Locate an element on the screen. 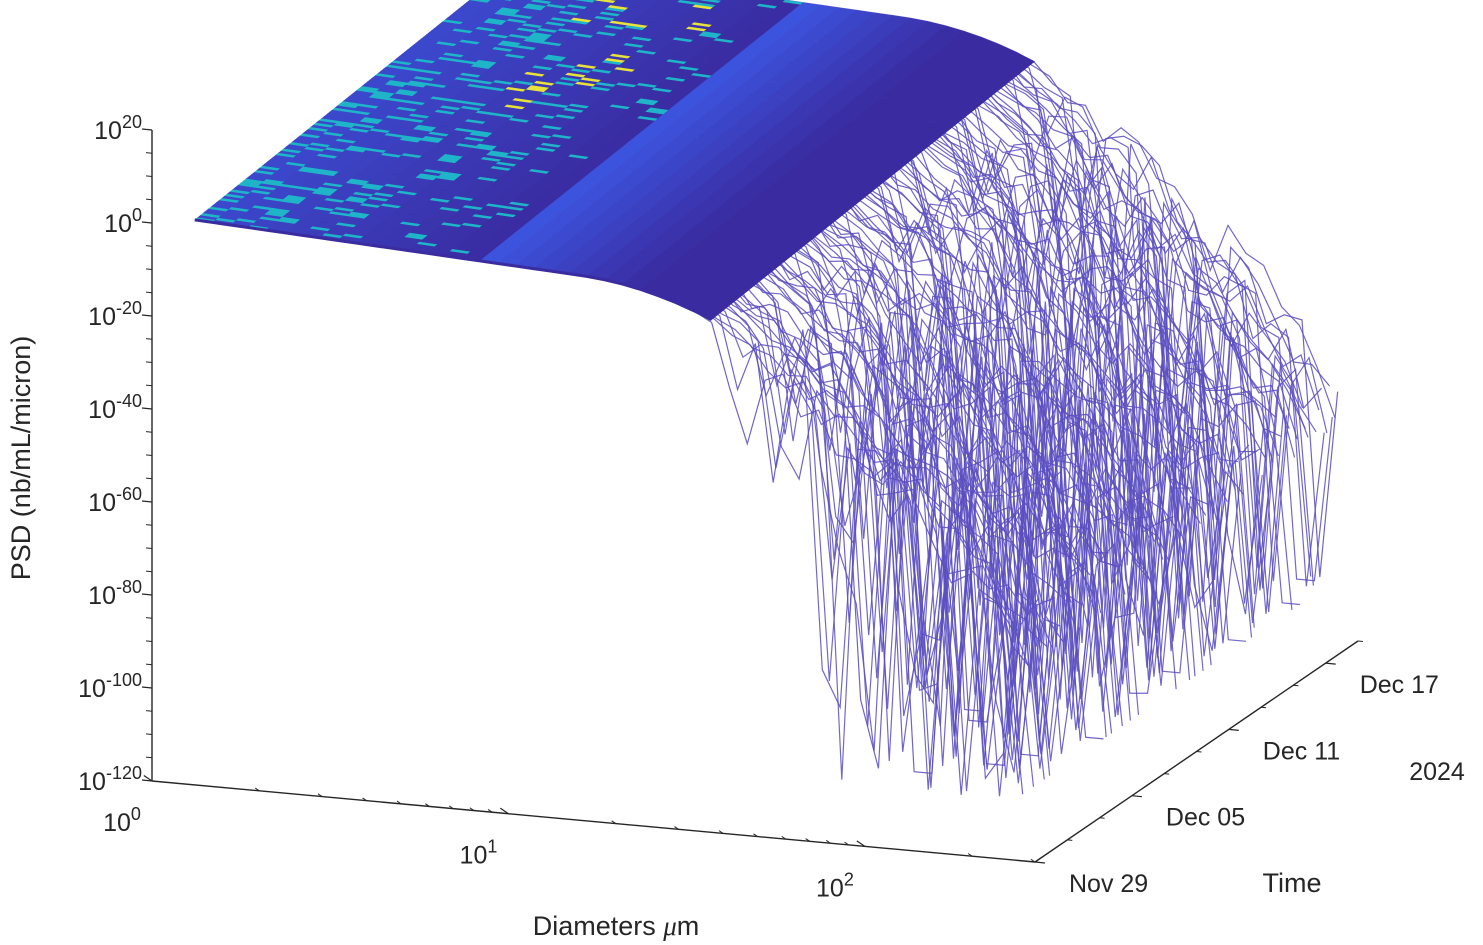 This screenshot has width=1483, height=945. x-axis-title-text: Diameters is located at coordinates (598, 926).